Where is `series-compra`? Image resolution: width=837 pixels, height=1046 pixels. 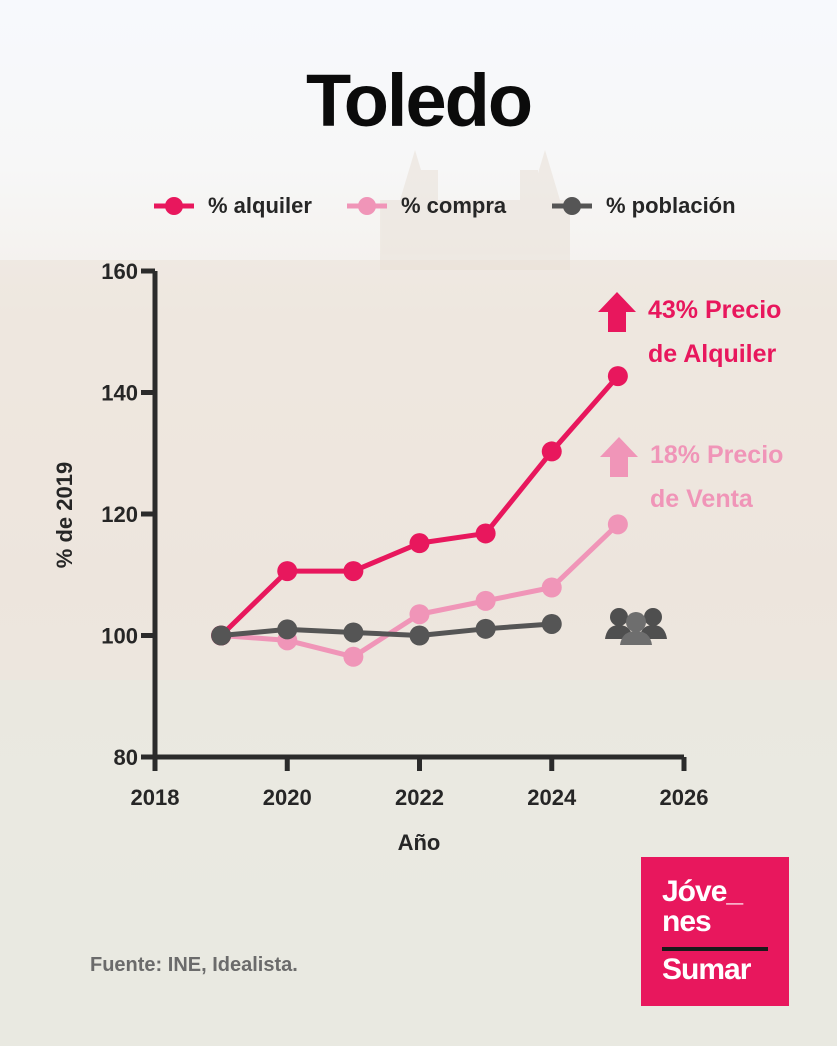
series-compra is located at coordinates (419, 590).